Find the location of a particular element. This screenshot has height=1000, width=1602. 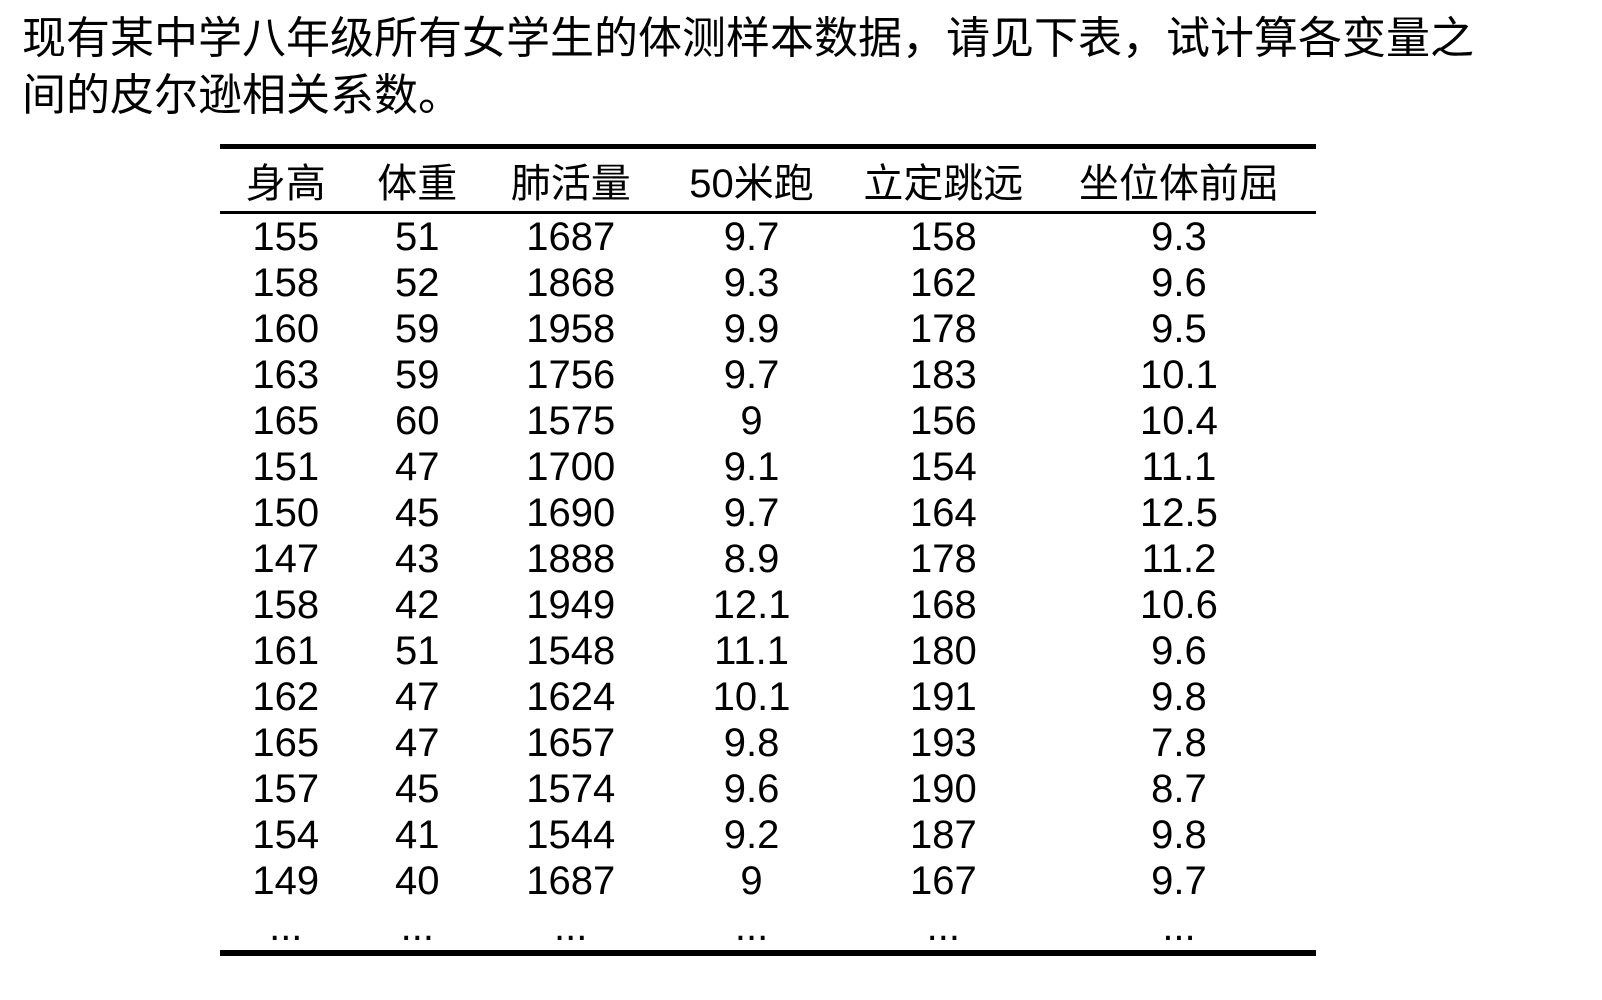

table-cell: 193 is located at coordinates (943, 743).